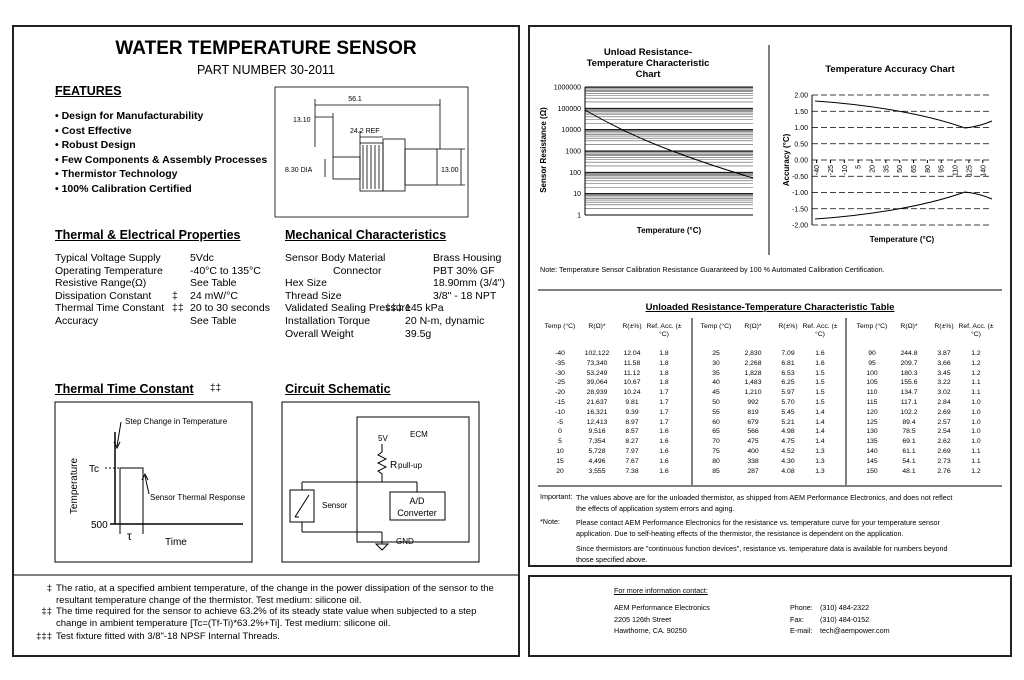 The width and height of the screenshot is (1024, 680). I want to click on table-cell: 1.4, so click(820, 442).